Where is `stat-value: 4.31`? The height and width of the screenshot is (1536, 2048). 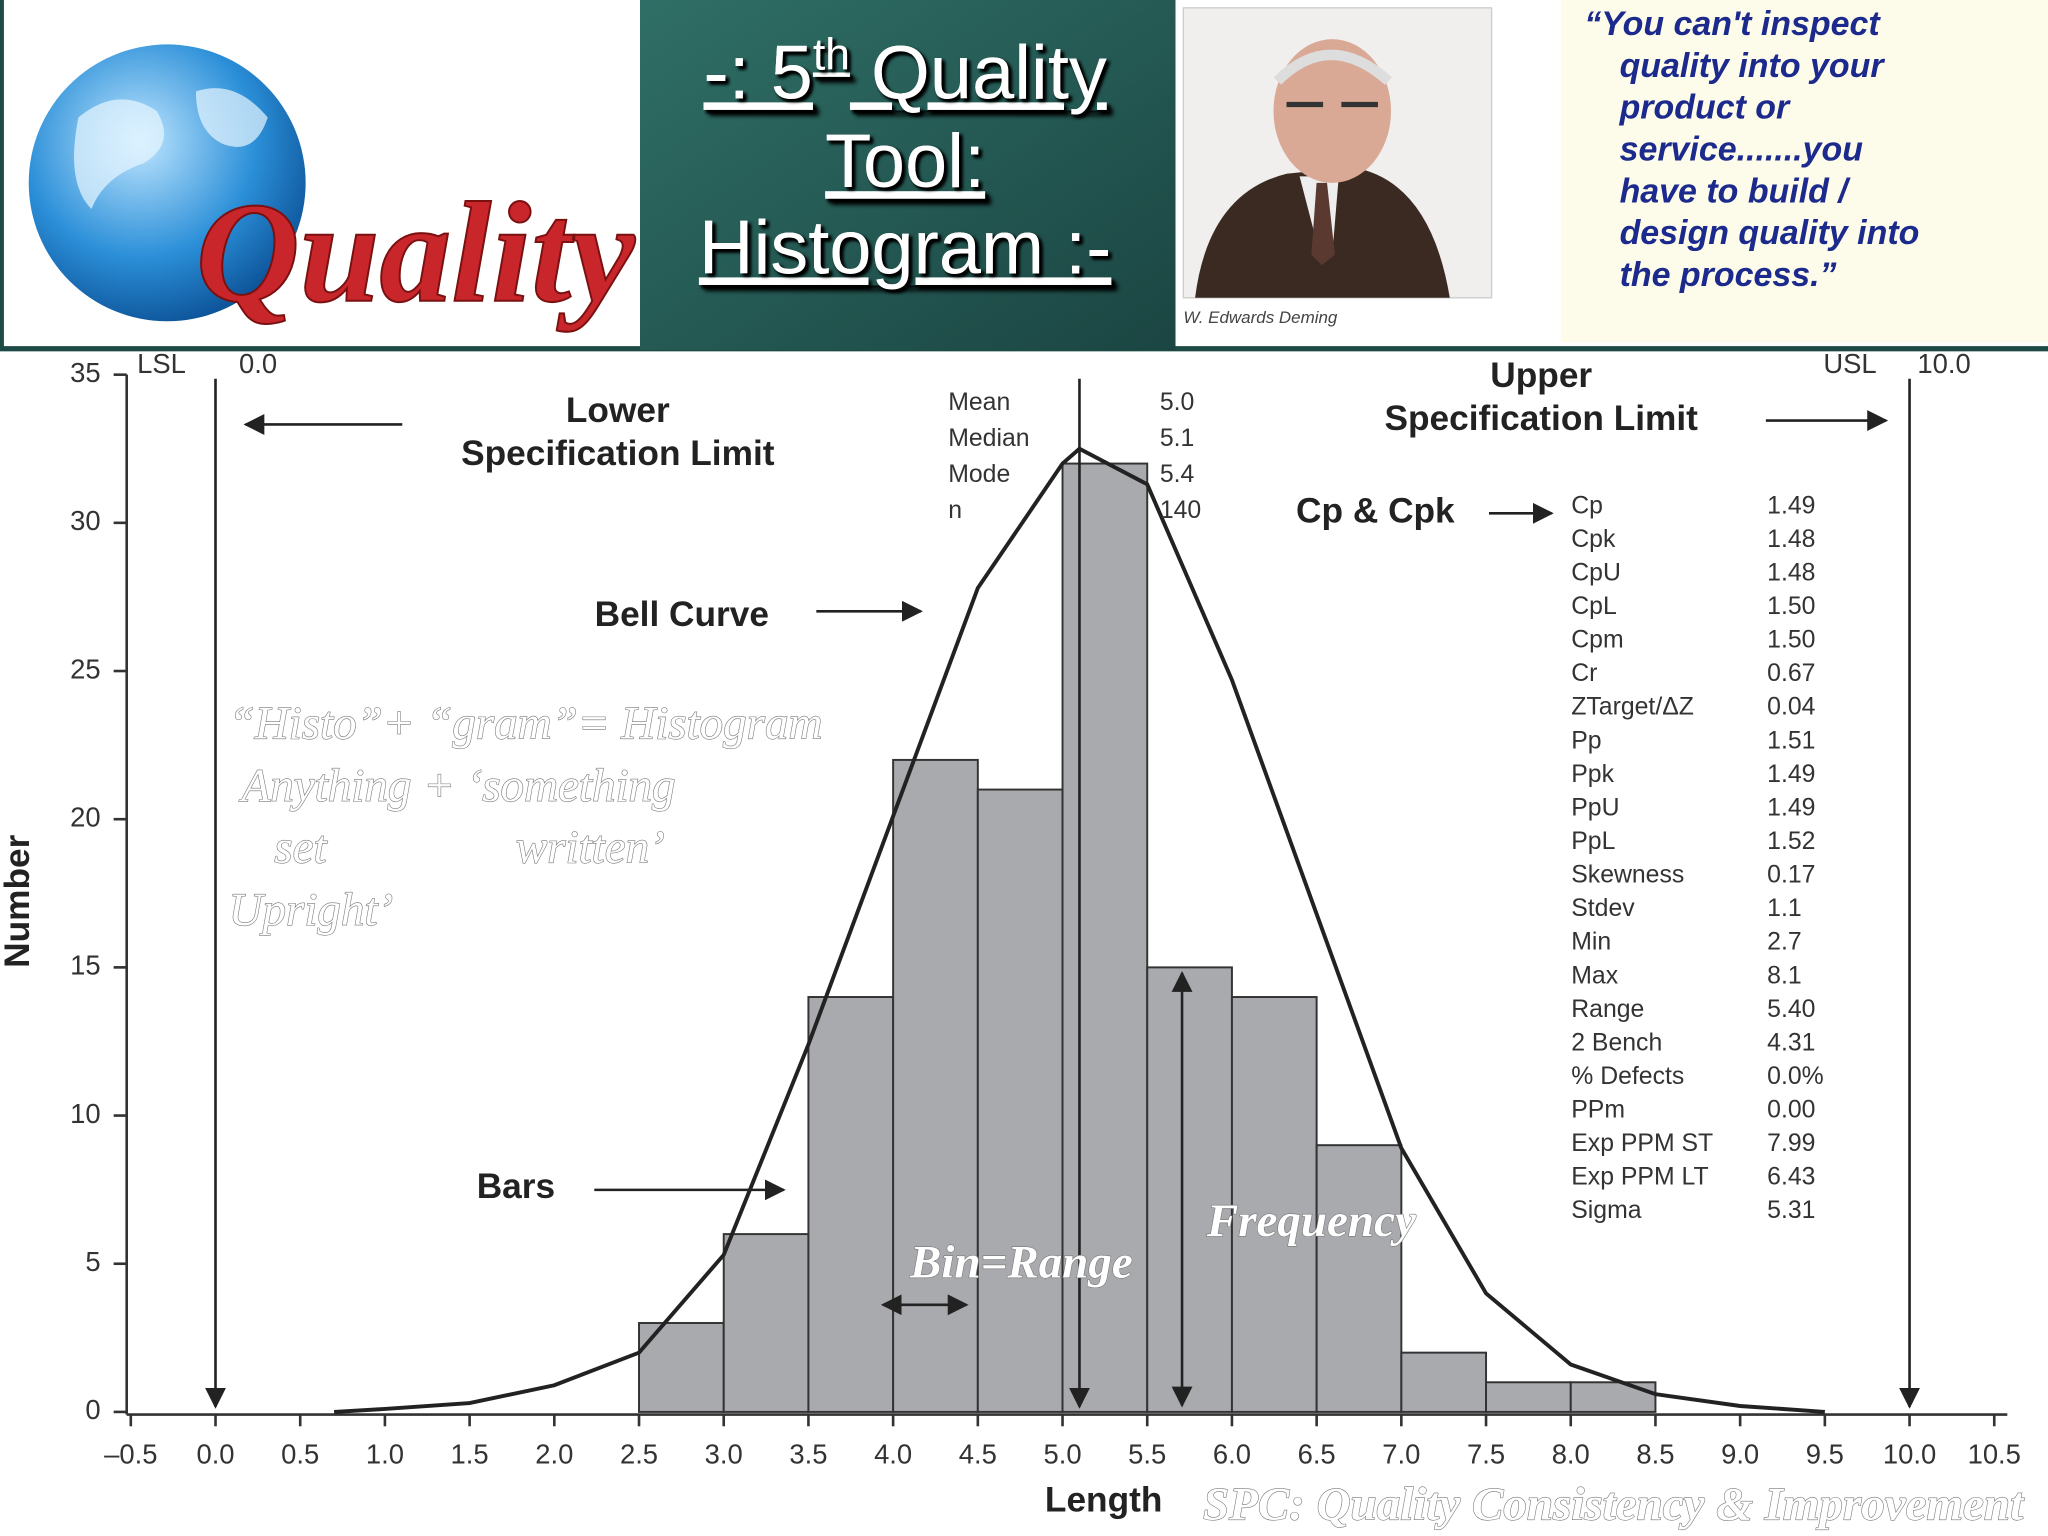
stat-value: 4.31 is located at coordinates (1791, 1042).